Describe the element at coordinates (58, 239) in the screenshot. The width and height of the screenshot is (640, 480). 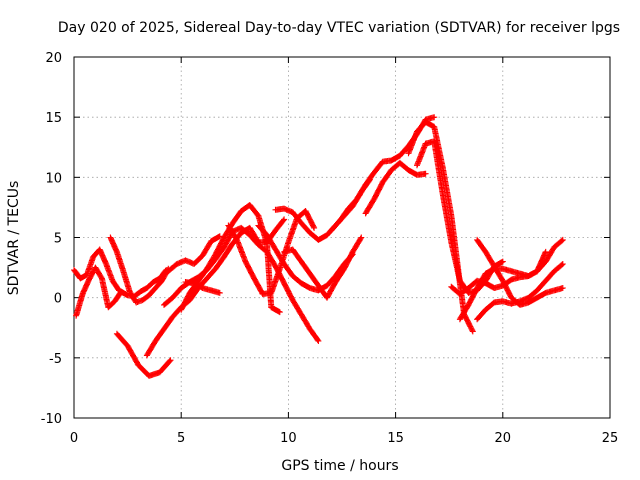
I see `y-tick-label: 5` at that location.